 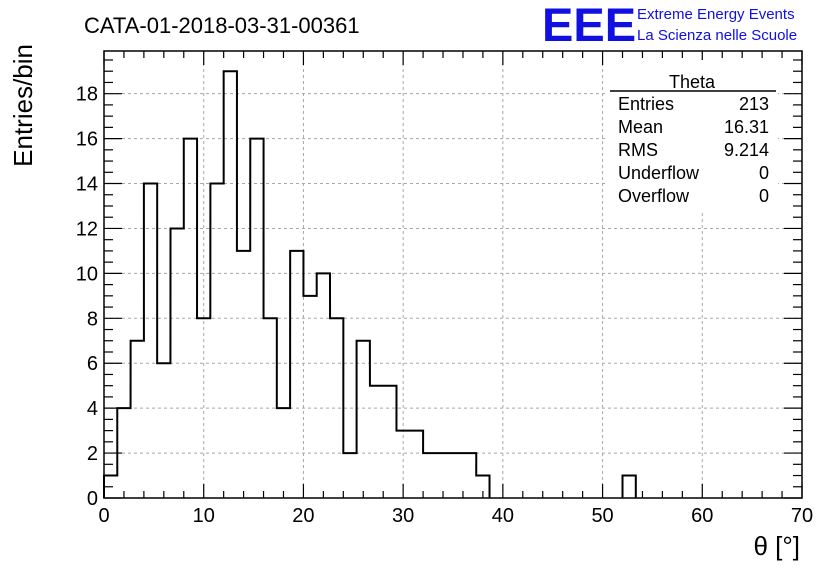 I want to click on y-tick-label: 0, so click(x=92, y=499).